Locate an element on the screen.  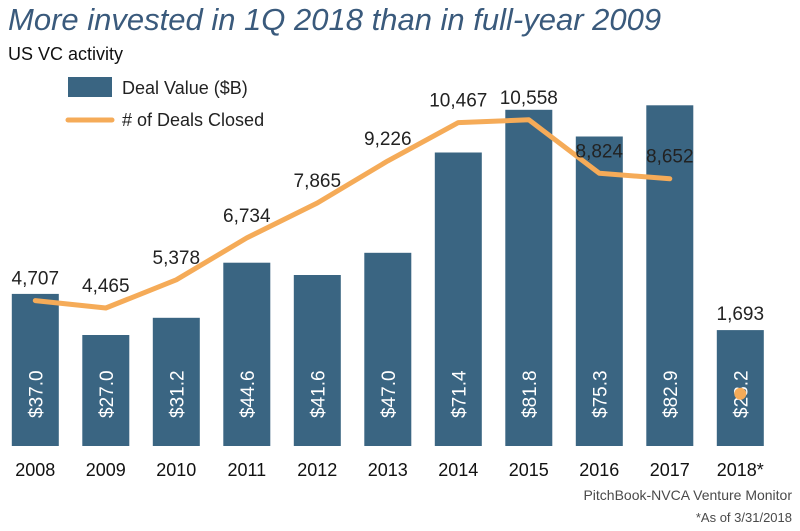
x-tick-label: 2010 is located at coordinates (176, 470).